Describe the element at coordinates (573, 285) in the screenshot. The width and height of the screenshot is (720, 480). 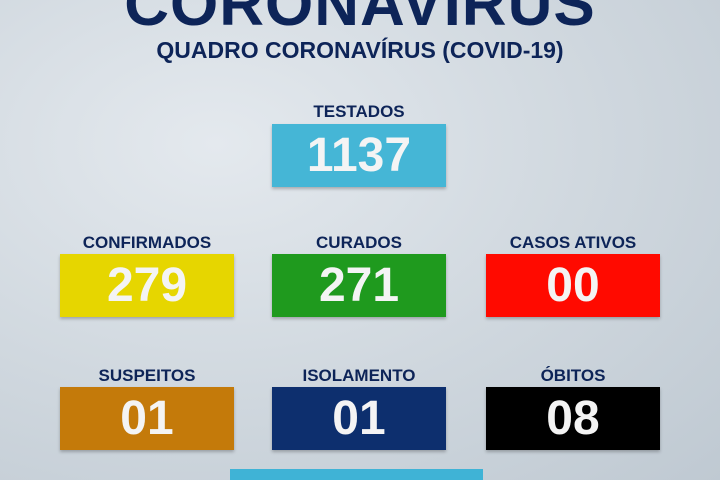
I see `box-casos-ativos: 00` at that location.